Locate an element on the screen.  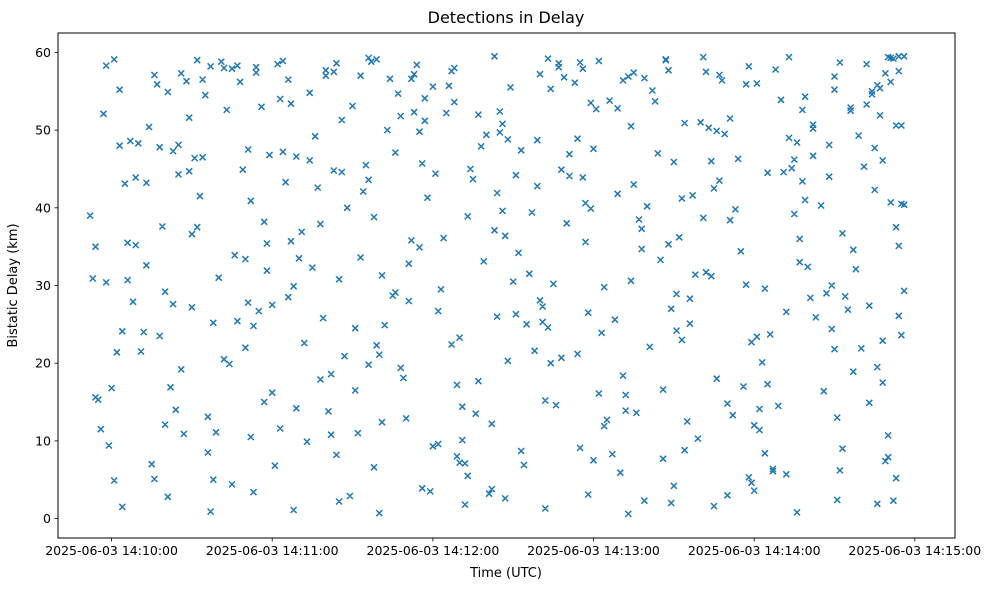
y-tick-label: 30 is located at coordinates (43, 285).